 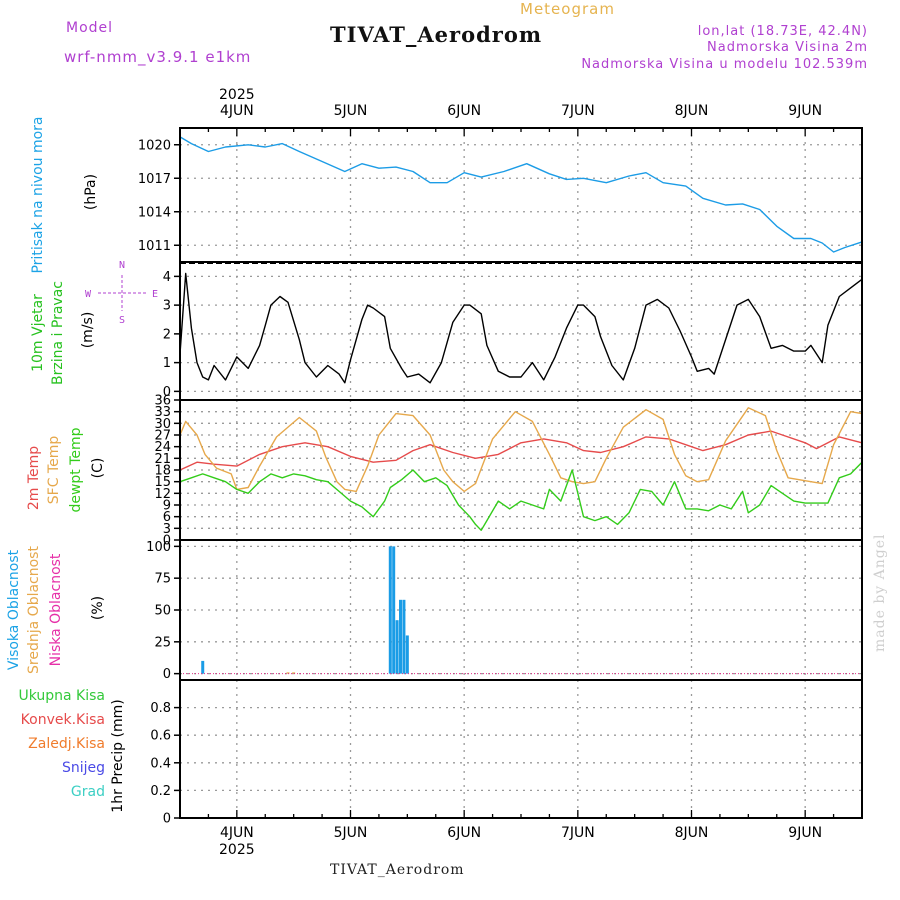 I want to click on pressure-unit: (hPa), so click(x=91, y=192).